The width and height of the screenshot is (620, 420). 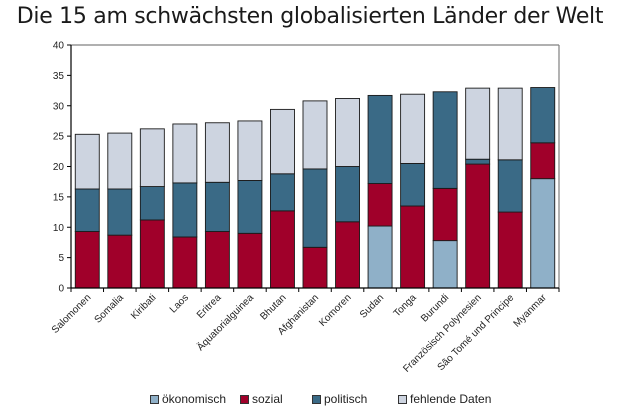 What do you see at coordinates (59, 167) in the screenshot?
I see `y-tick-label: 20` at bounding box center [59, 167].